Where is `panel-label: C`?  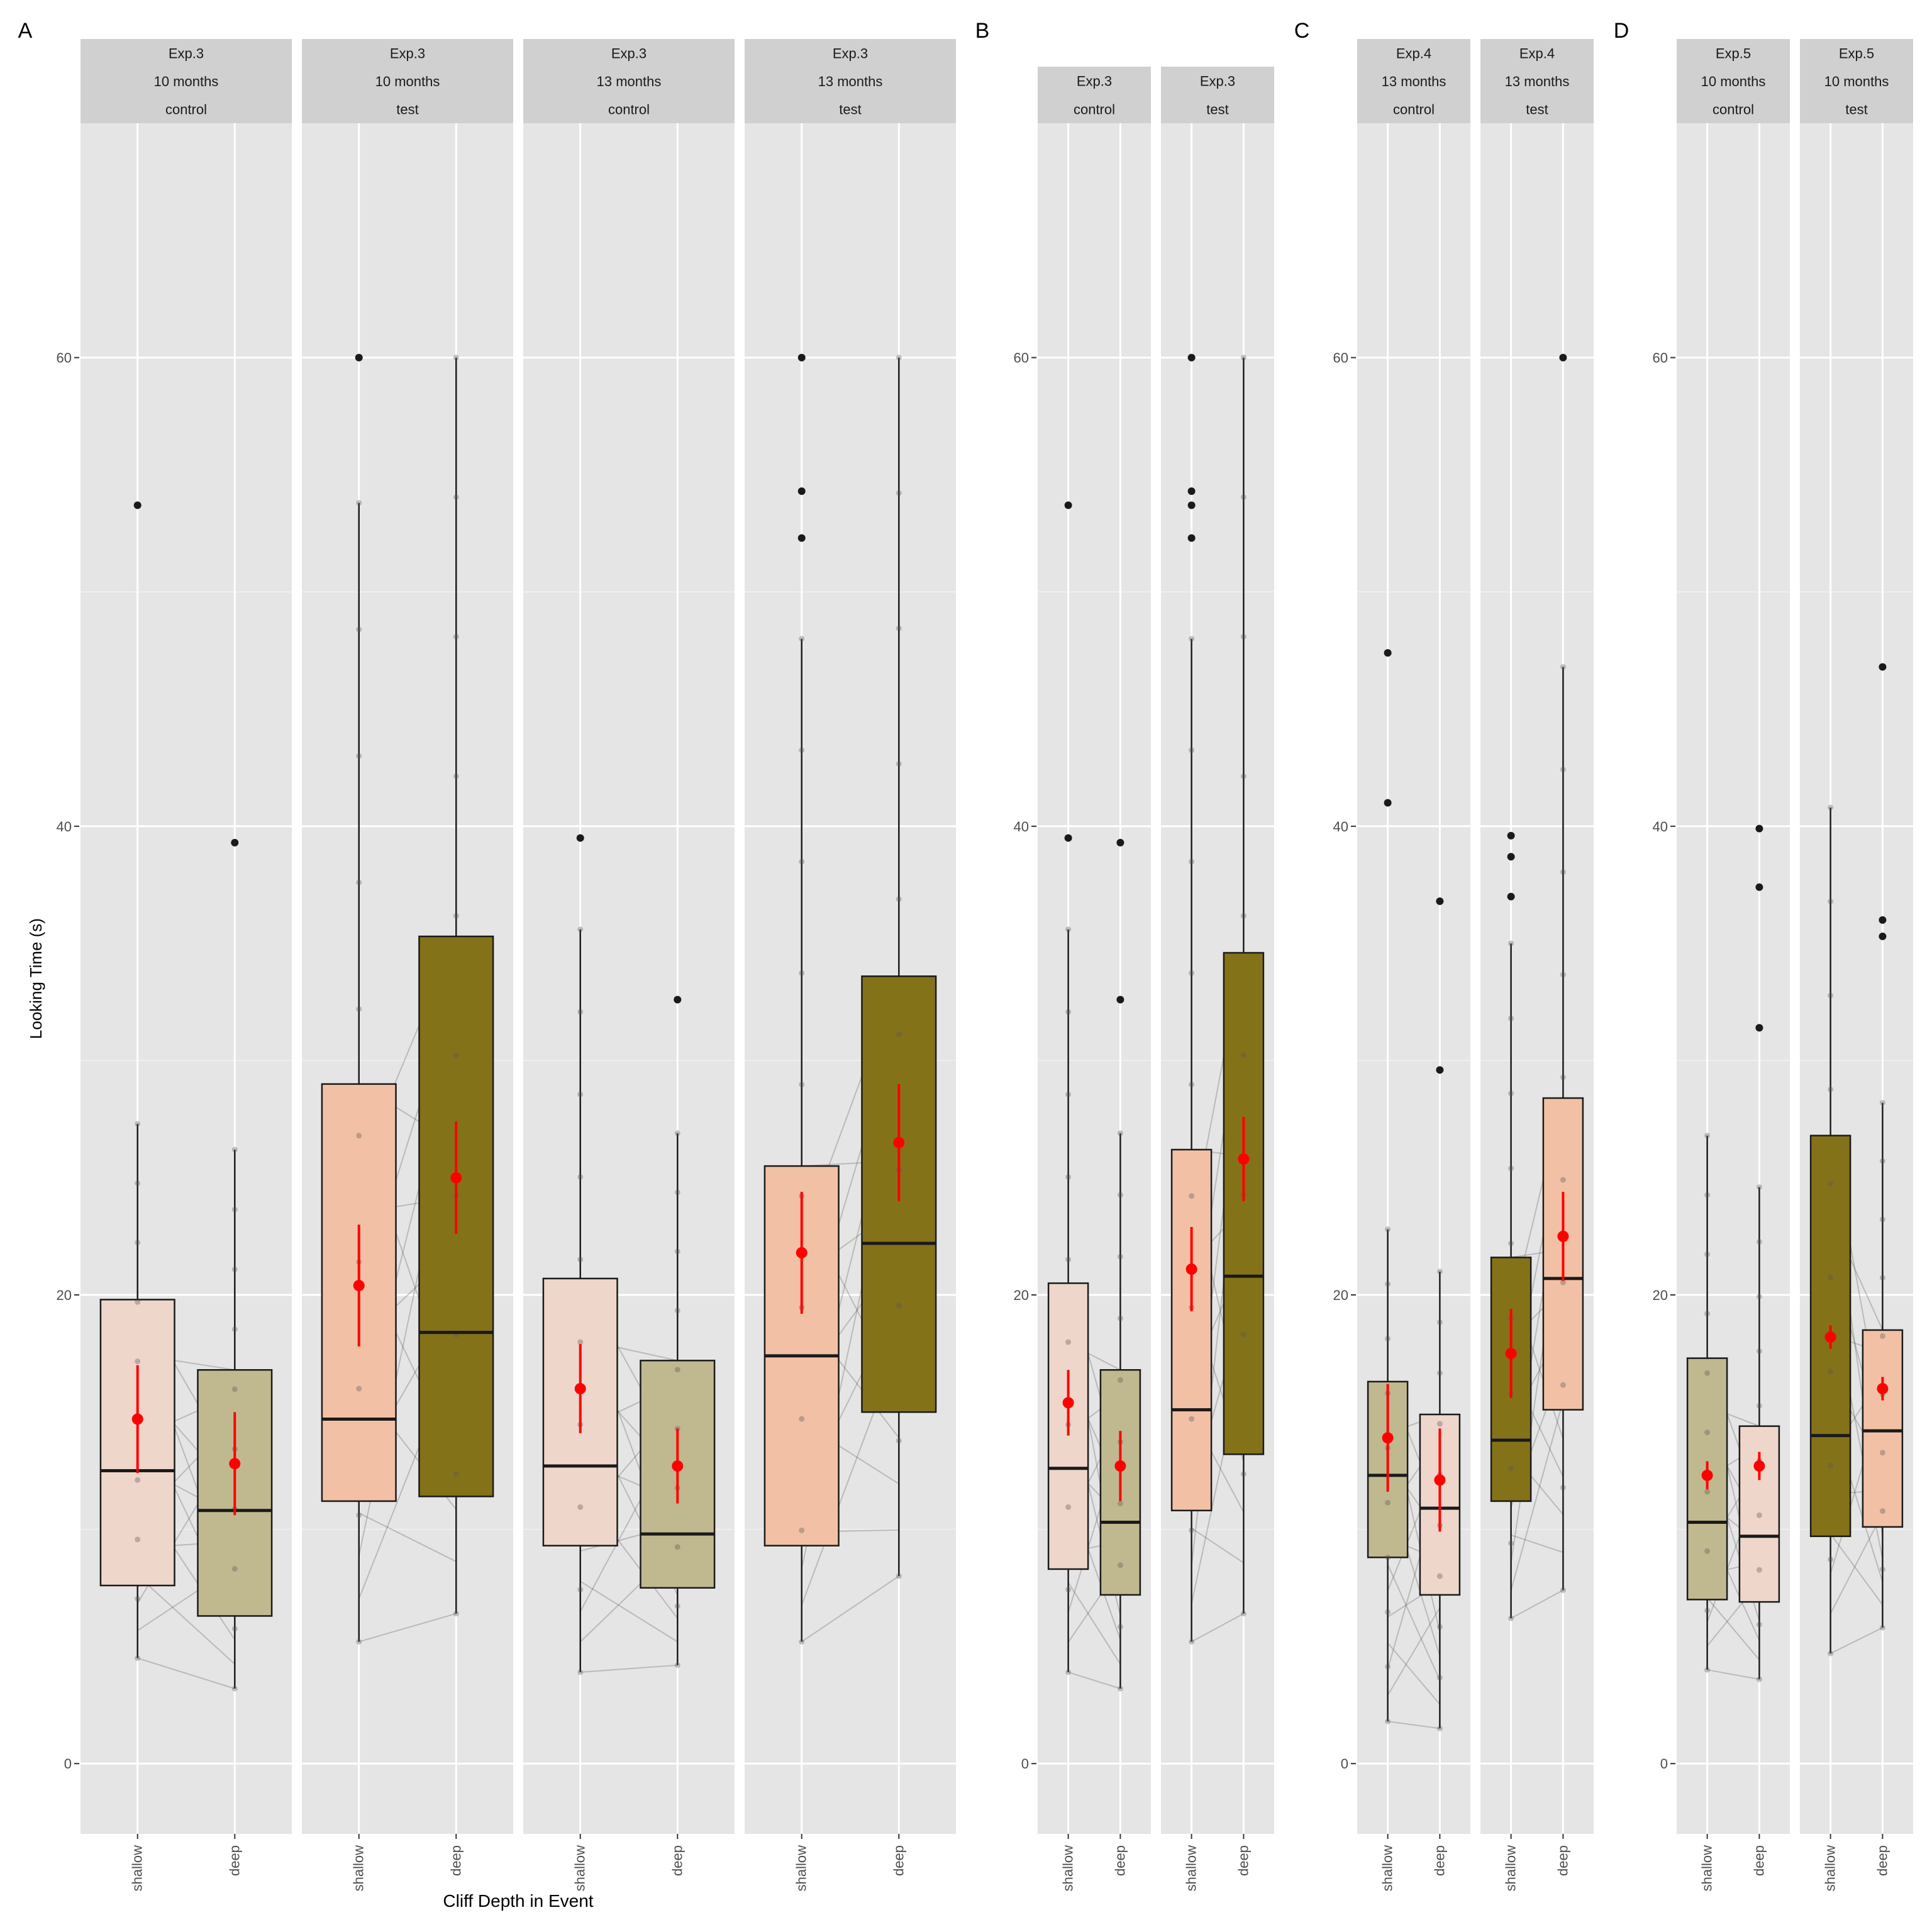
panel-label: C is located at coordinates (1302, 31).